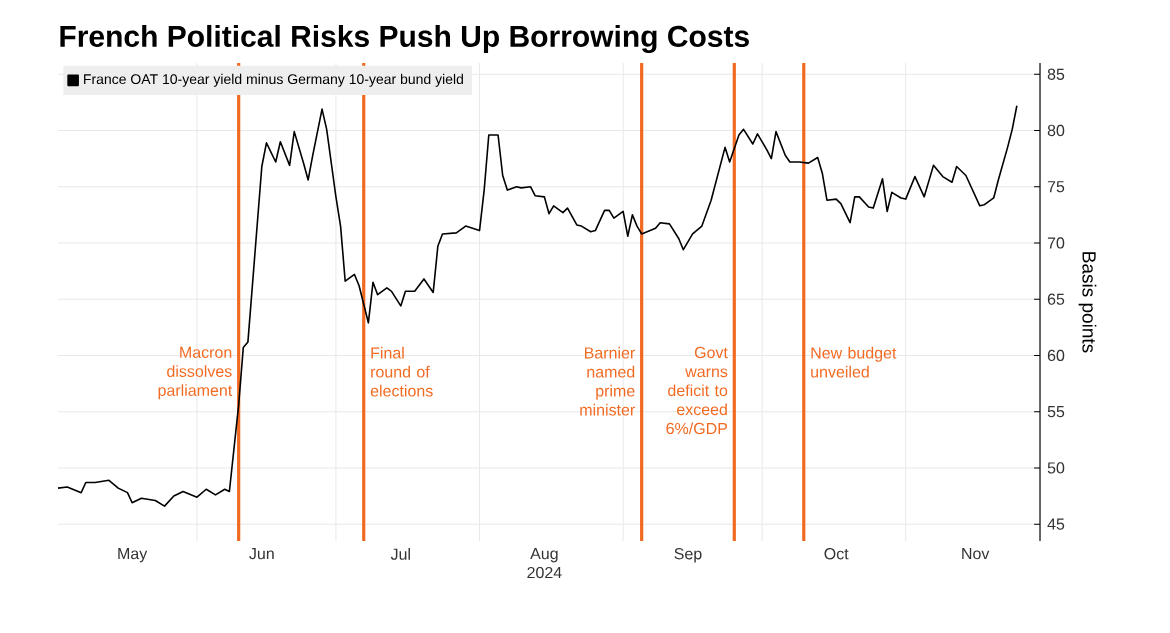 The height and width of the screenshot is (633, 1170). What do you see at coordinates (1087, 302) in the screenshot?
I see `y-axis-title: Basis points` at bounding box center [1087, 302].